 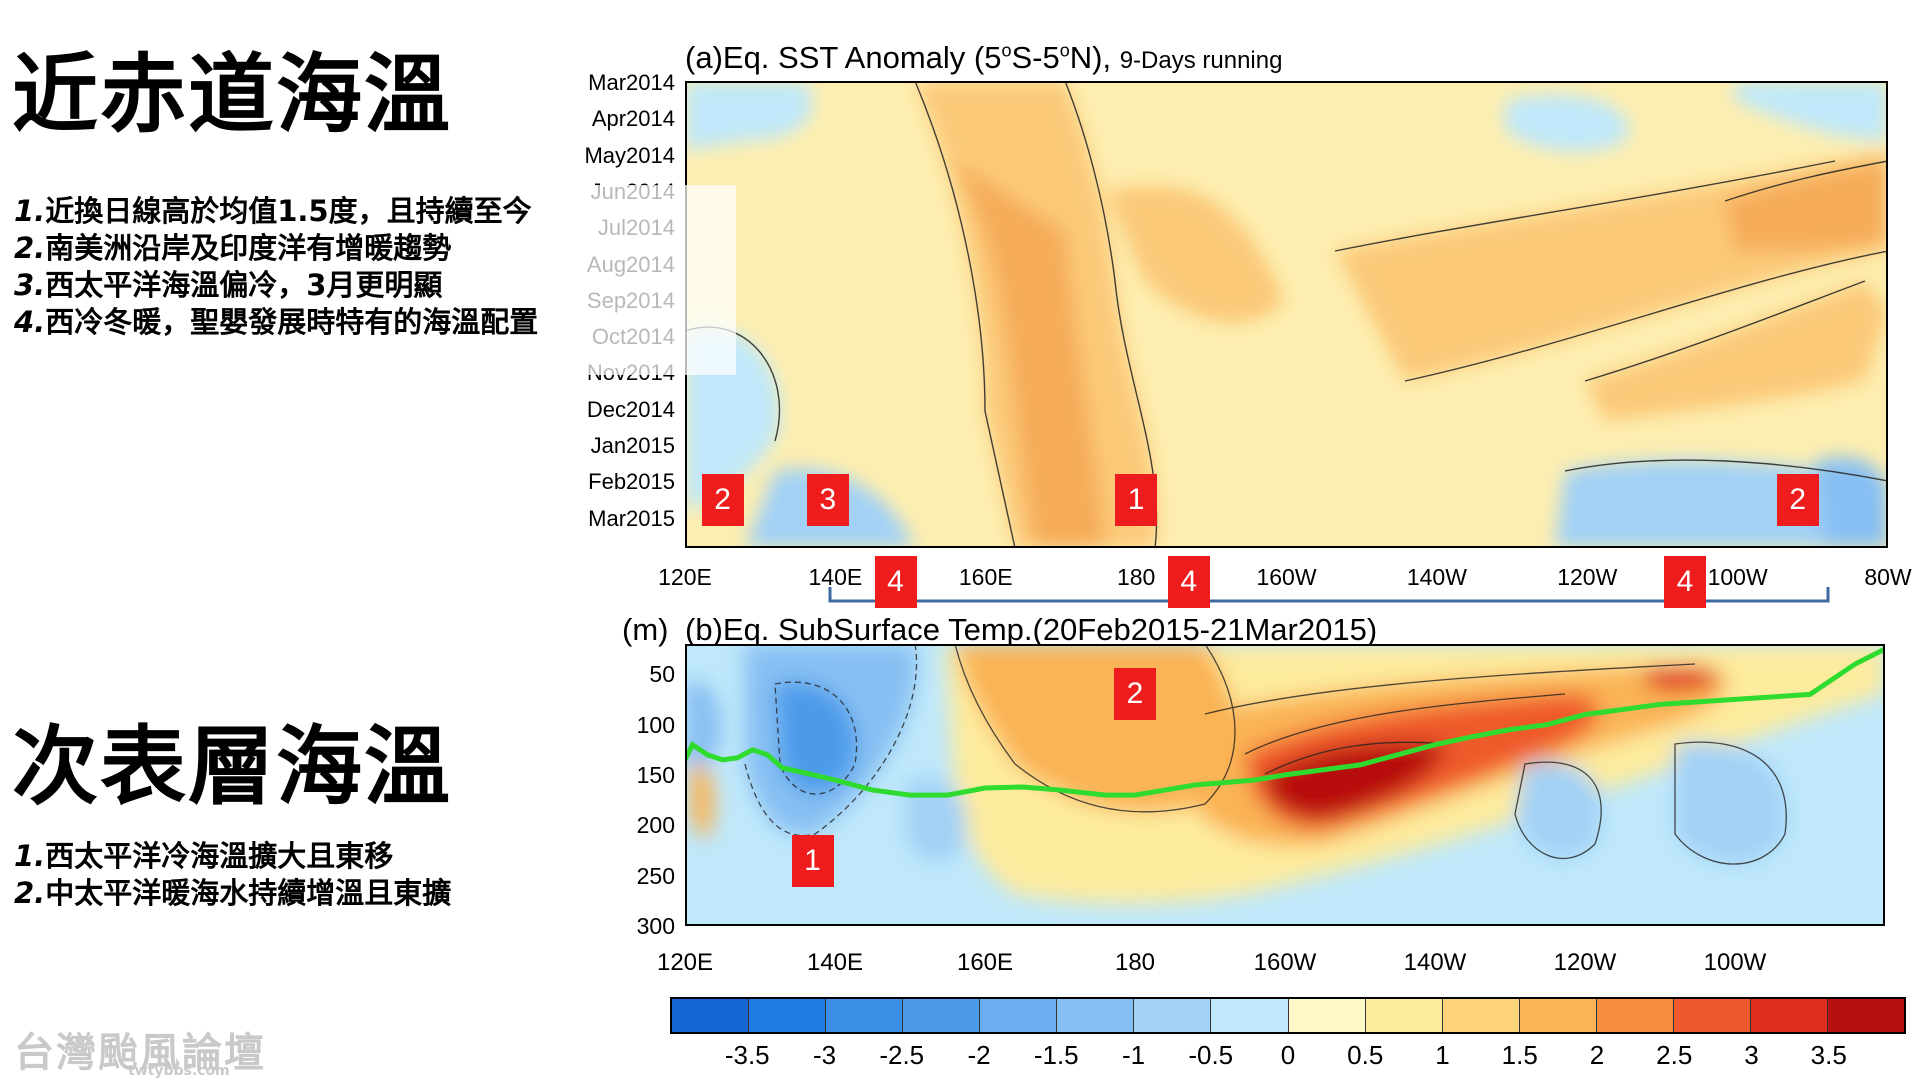 What do you see at coordinates (1888, 577) in the screenshot?
I see `x-tick-label: 80W` at bounding box center [1888, 577].